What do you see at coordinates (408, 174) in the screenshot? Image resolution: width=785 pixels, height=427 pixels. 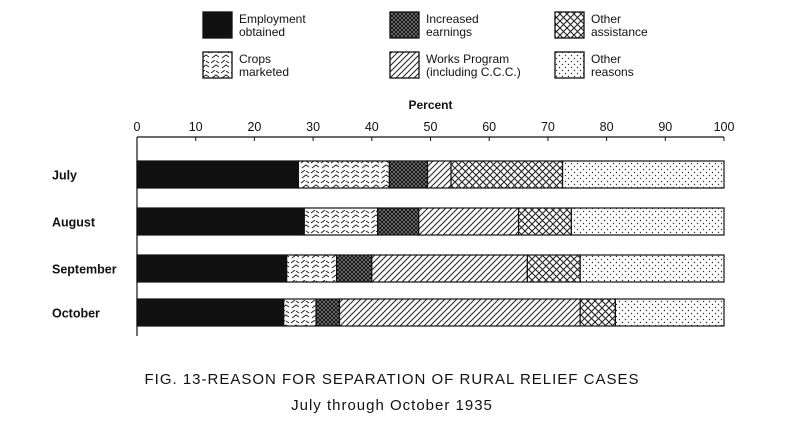 I see `bar-july-increased-earnings` at bounding box center [408, 174].